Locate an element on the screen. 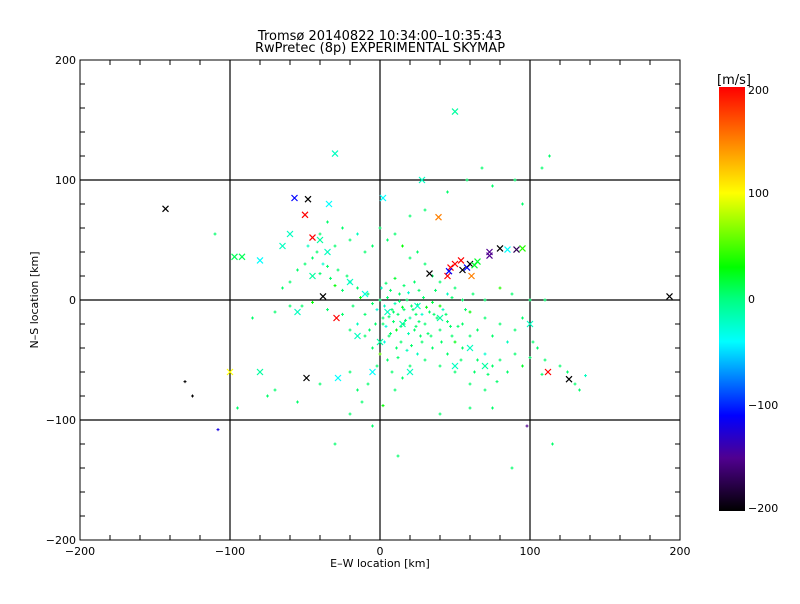 This screenshot has height=604, width=800. colorbar-tick-label: 200 is located at coordinates (758, 90).